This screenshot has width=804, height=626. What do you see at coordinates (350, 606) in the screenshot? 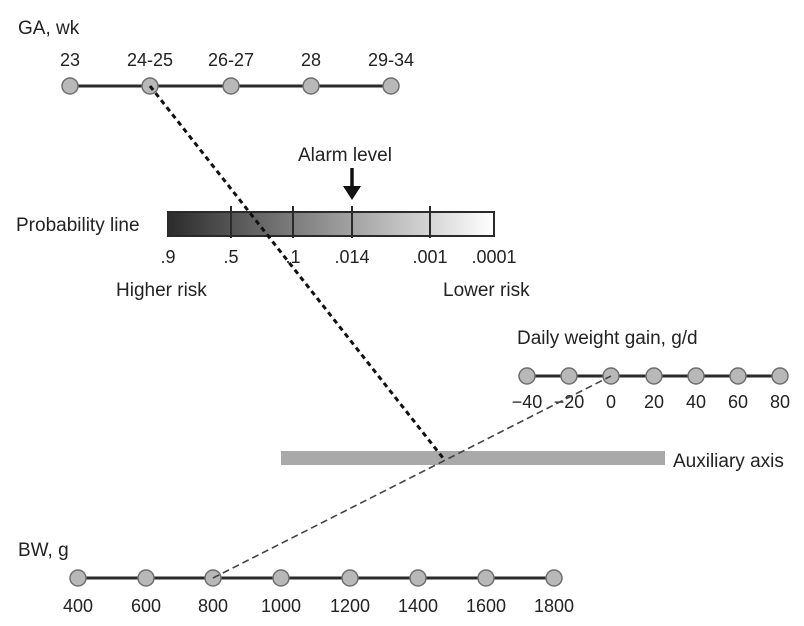
I see `bw-tick-label: 1200` at bounding box center [350, 606].